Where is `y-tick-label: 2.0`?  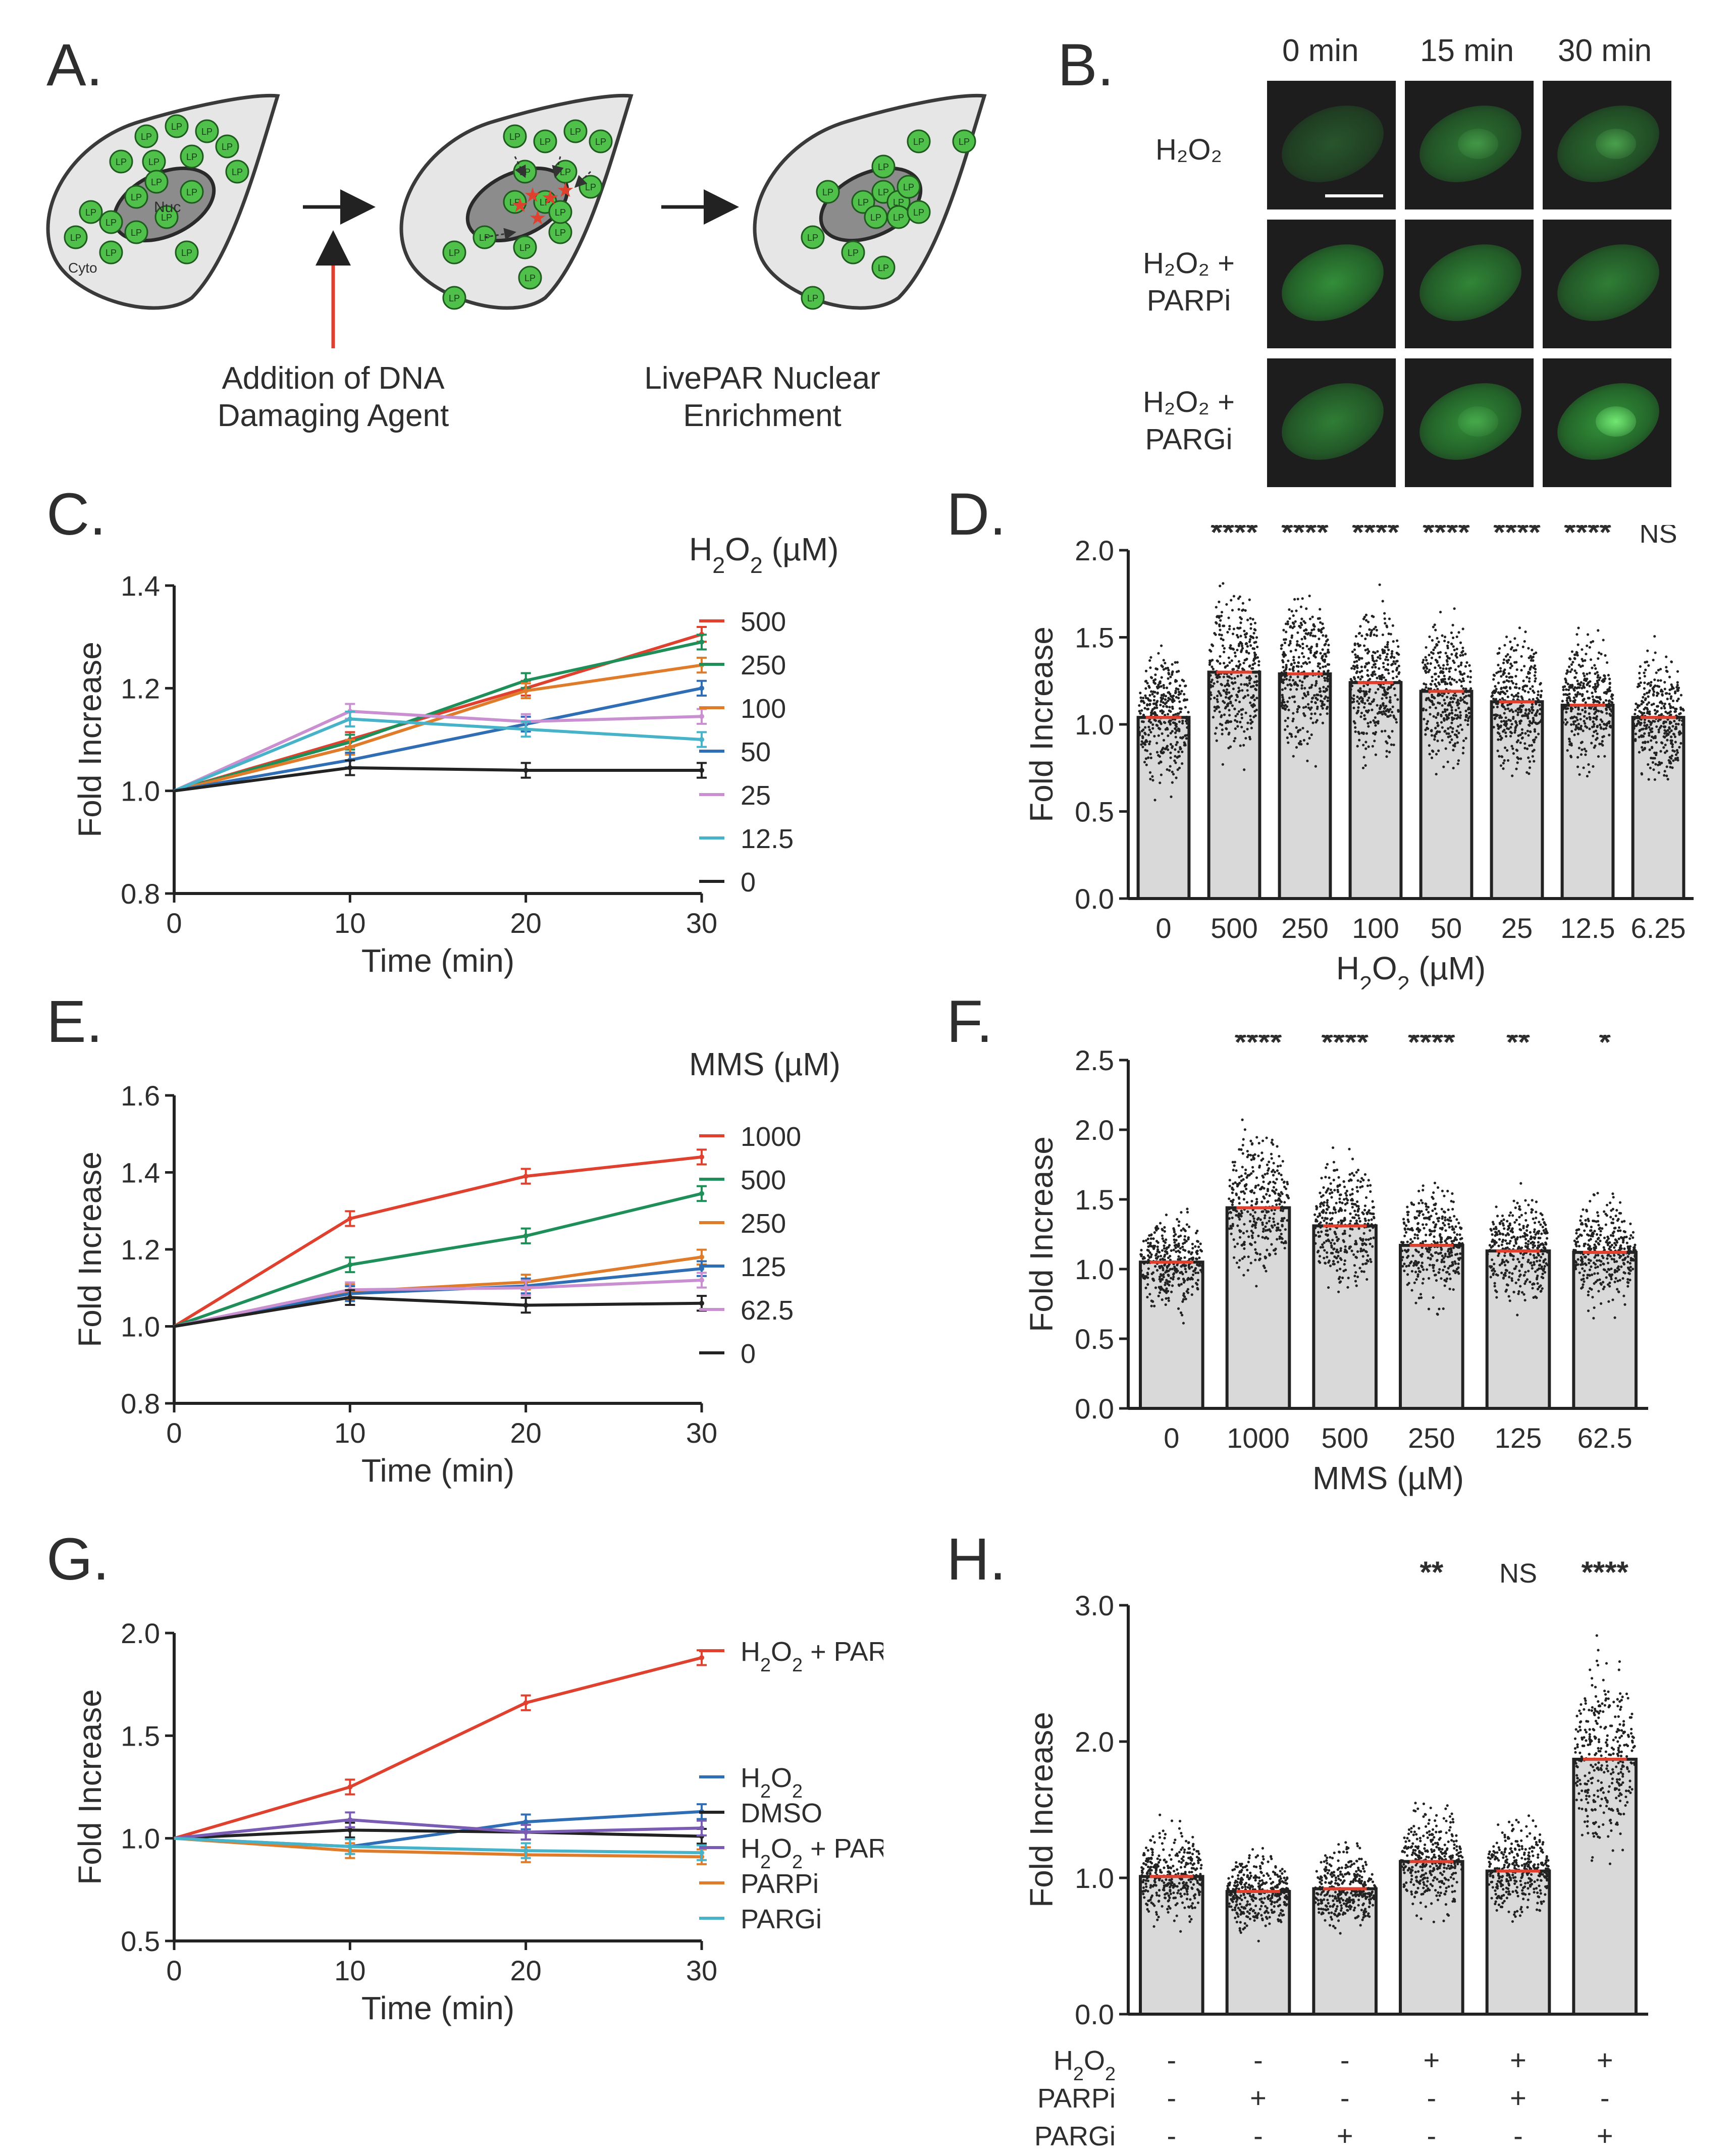
y-tick-label: 2.0 is located at coordinates (1094, 1742).